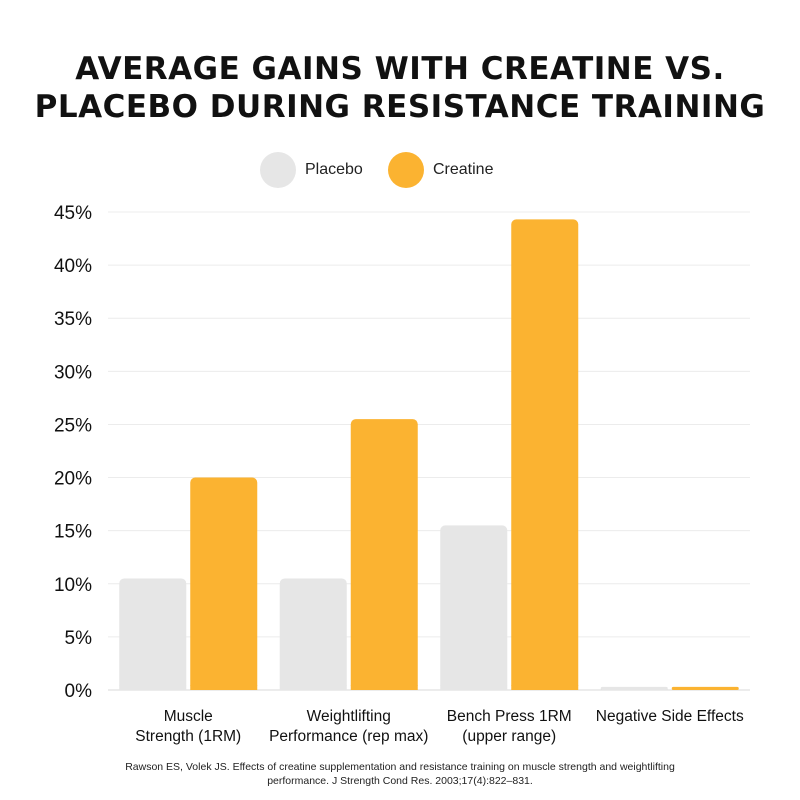  Describe the element at coordinates (509, 736) in the screenshot. I see `x-category-label: (upper range)` at that location.